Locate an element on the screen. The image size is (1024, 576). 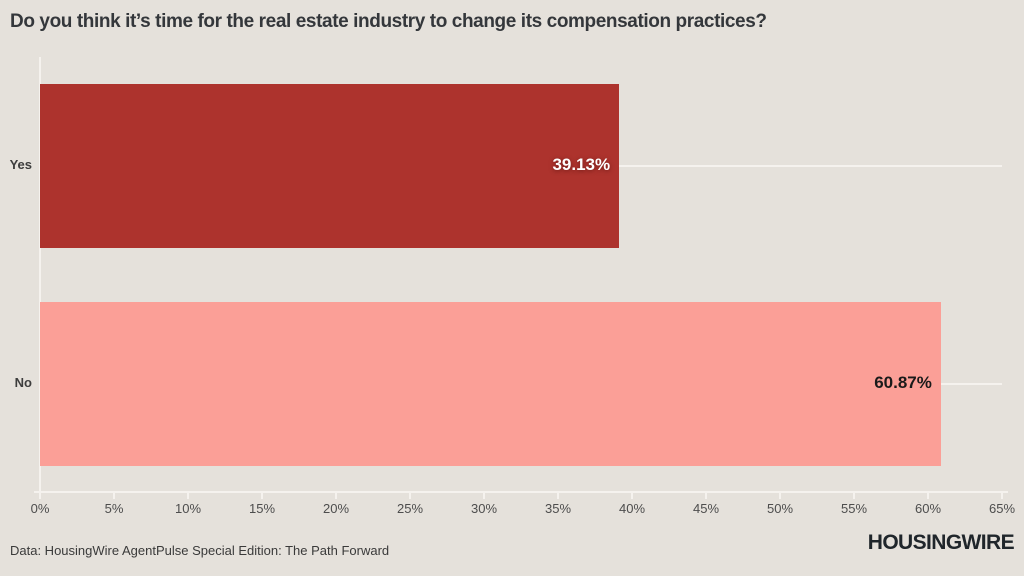
x-tick-label: 5% is located at coordinates (114, 508).